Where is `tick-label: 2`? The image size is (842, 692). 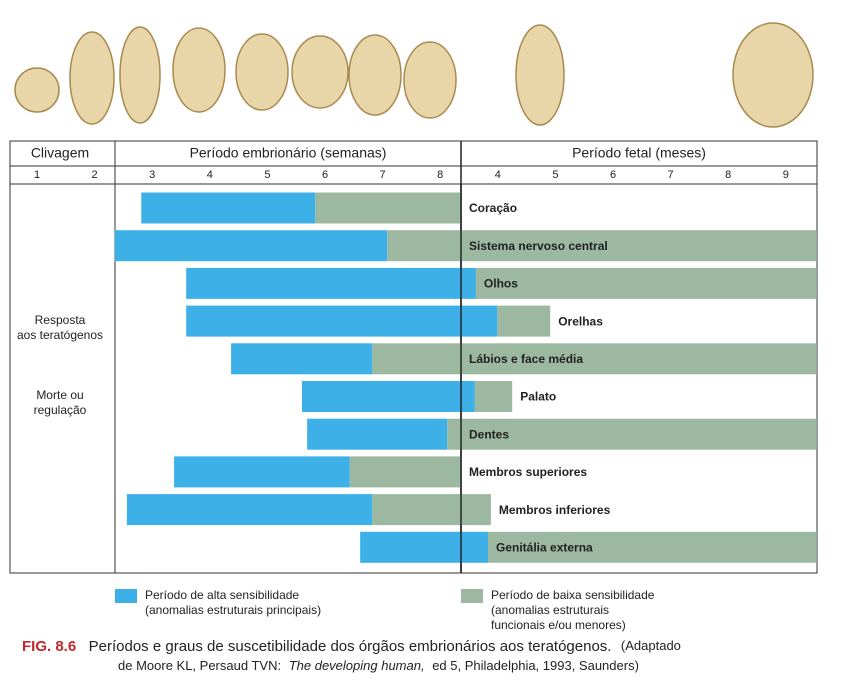 tick-label: 2 is located at coordinates (95, 175).